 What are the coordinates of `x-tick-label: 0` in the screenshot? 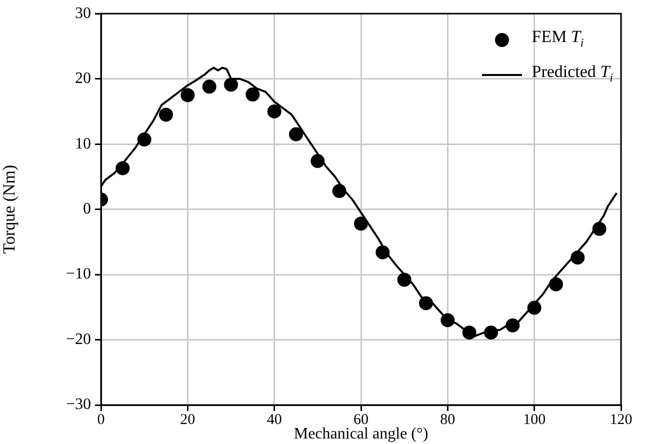 It's located at (101, 420).